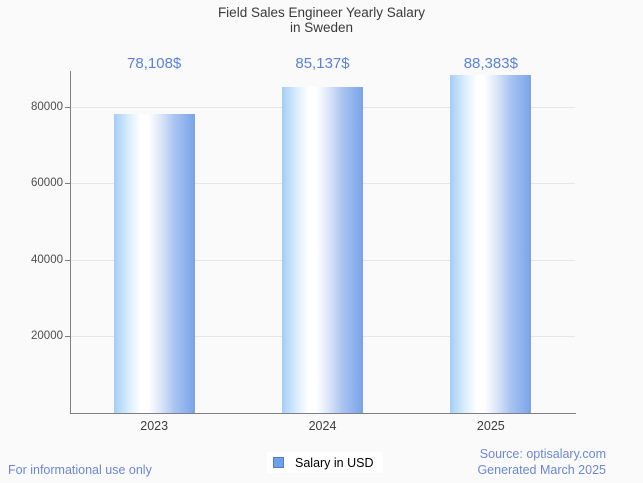 Image resolution: width=643 pixels, height=483 pixels. I want to click on bar-value-label-2025: 88,383$, so click(490, 63).